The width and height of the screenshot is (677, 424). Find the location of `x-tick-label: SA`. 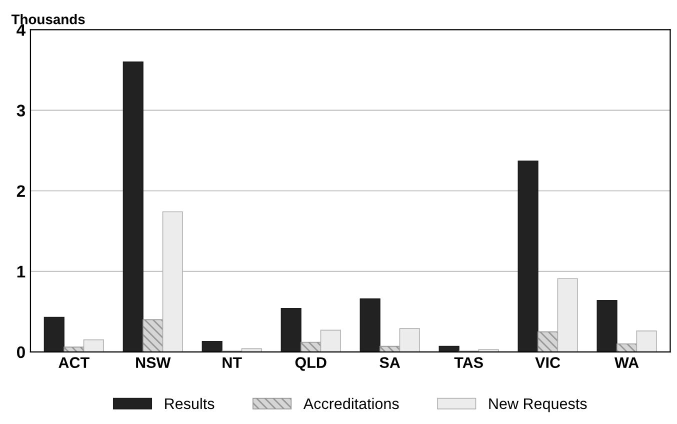

x-tick-label: SA is located at coordinates (390, 362).